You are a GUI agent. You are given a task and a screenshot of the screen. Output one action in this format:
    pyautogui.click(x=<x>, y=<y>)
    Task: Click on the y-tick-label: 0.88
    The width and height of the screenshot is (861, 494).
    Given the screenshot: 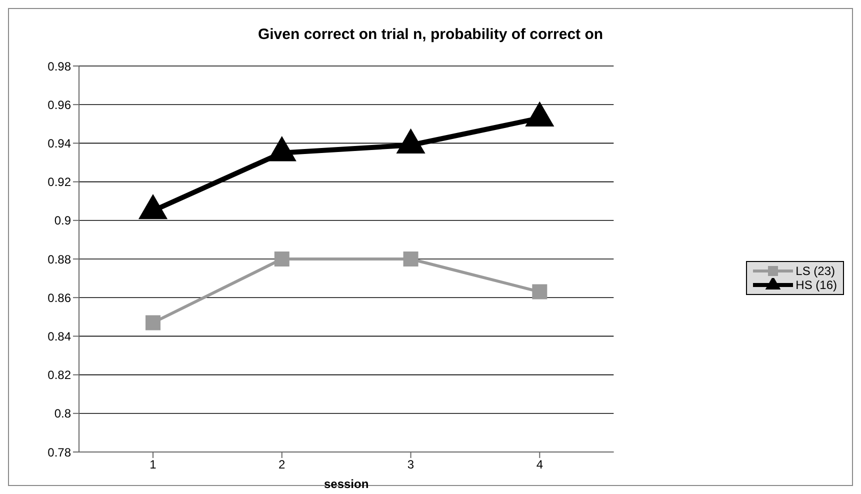 What is the action you would take?
    pyautogui.click(x=60, y=259)
    